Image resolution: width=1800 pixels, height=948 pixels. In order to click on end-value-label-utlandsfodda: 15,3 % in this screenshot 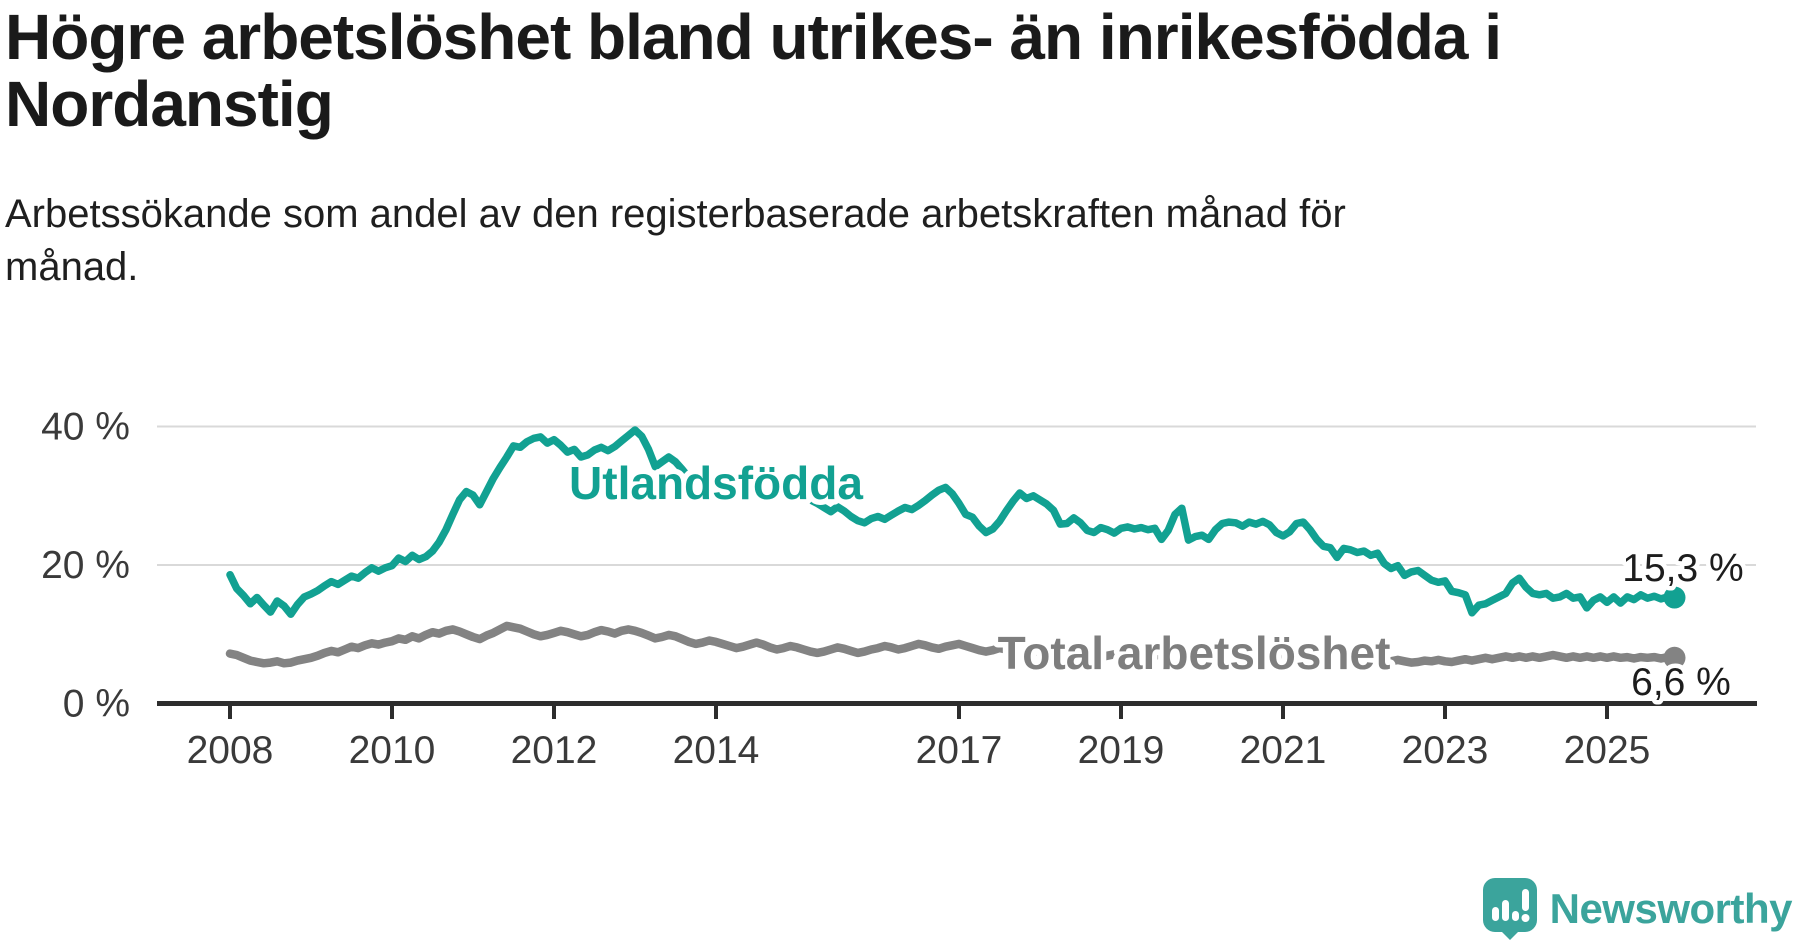, I will do `click(1682, 568)`.